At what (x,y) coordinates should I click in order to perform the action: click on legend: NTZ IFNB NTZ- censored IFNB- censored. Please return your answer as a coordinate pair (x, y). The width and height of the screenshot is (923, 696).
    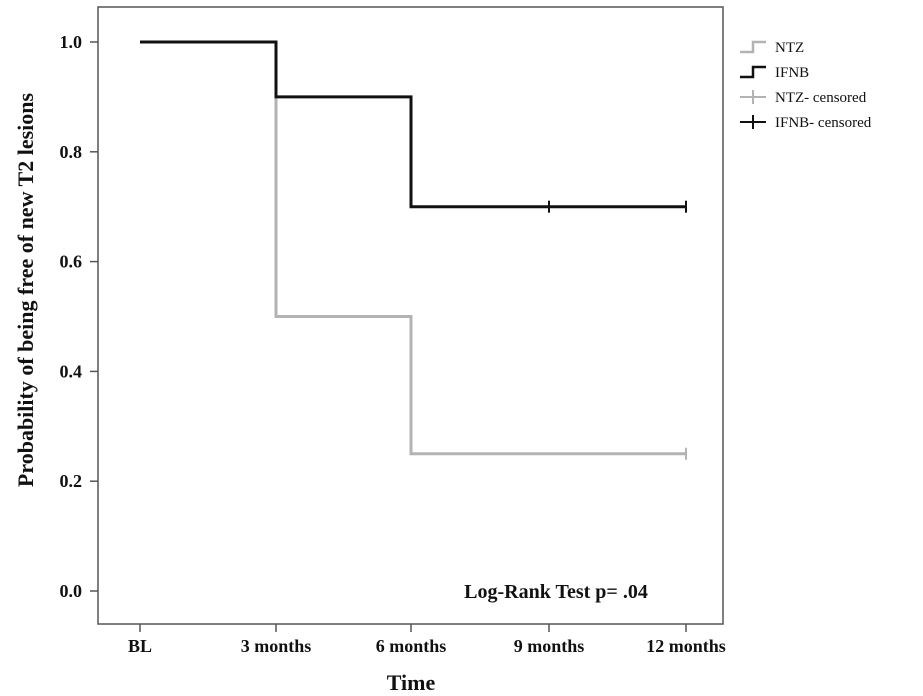
    Looking at the image, I should click on (806, 85).